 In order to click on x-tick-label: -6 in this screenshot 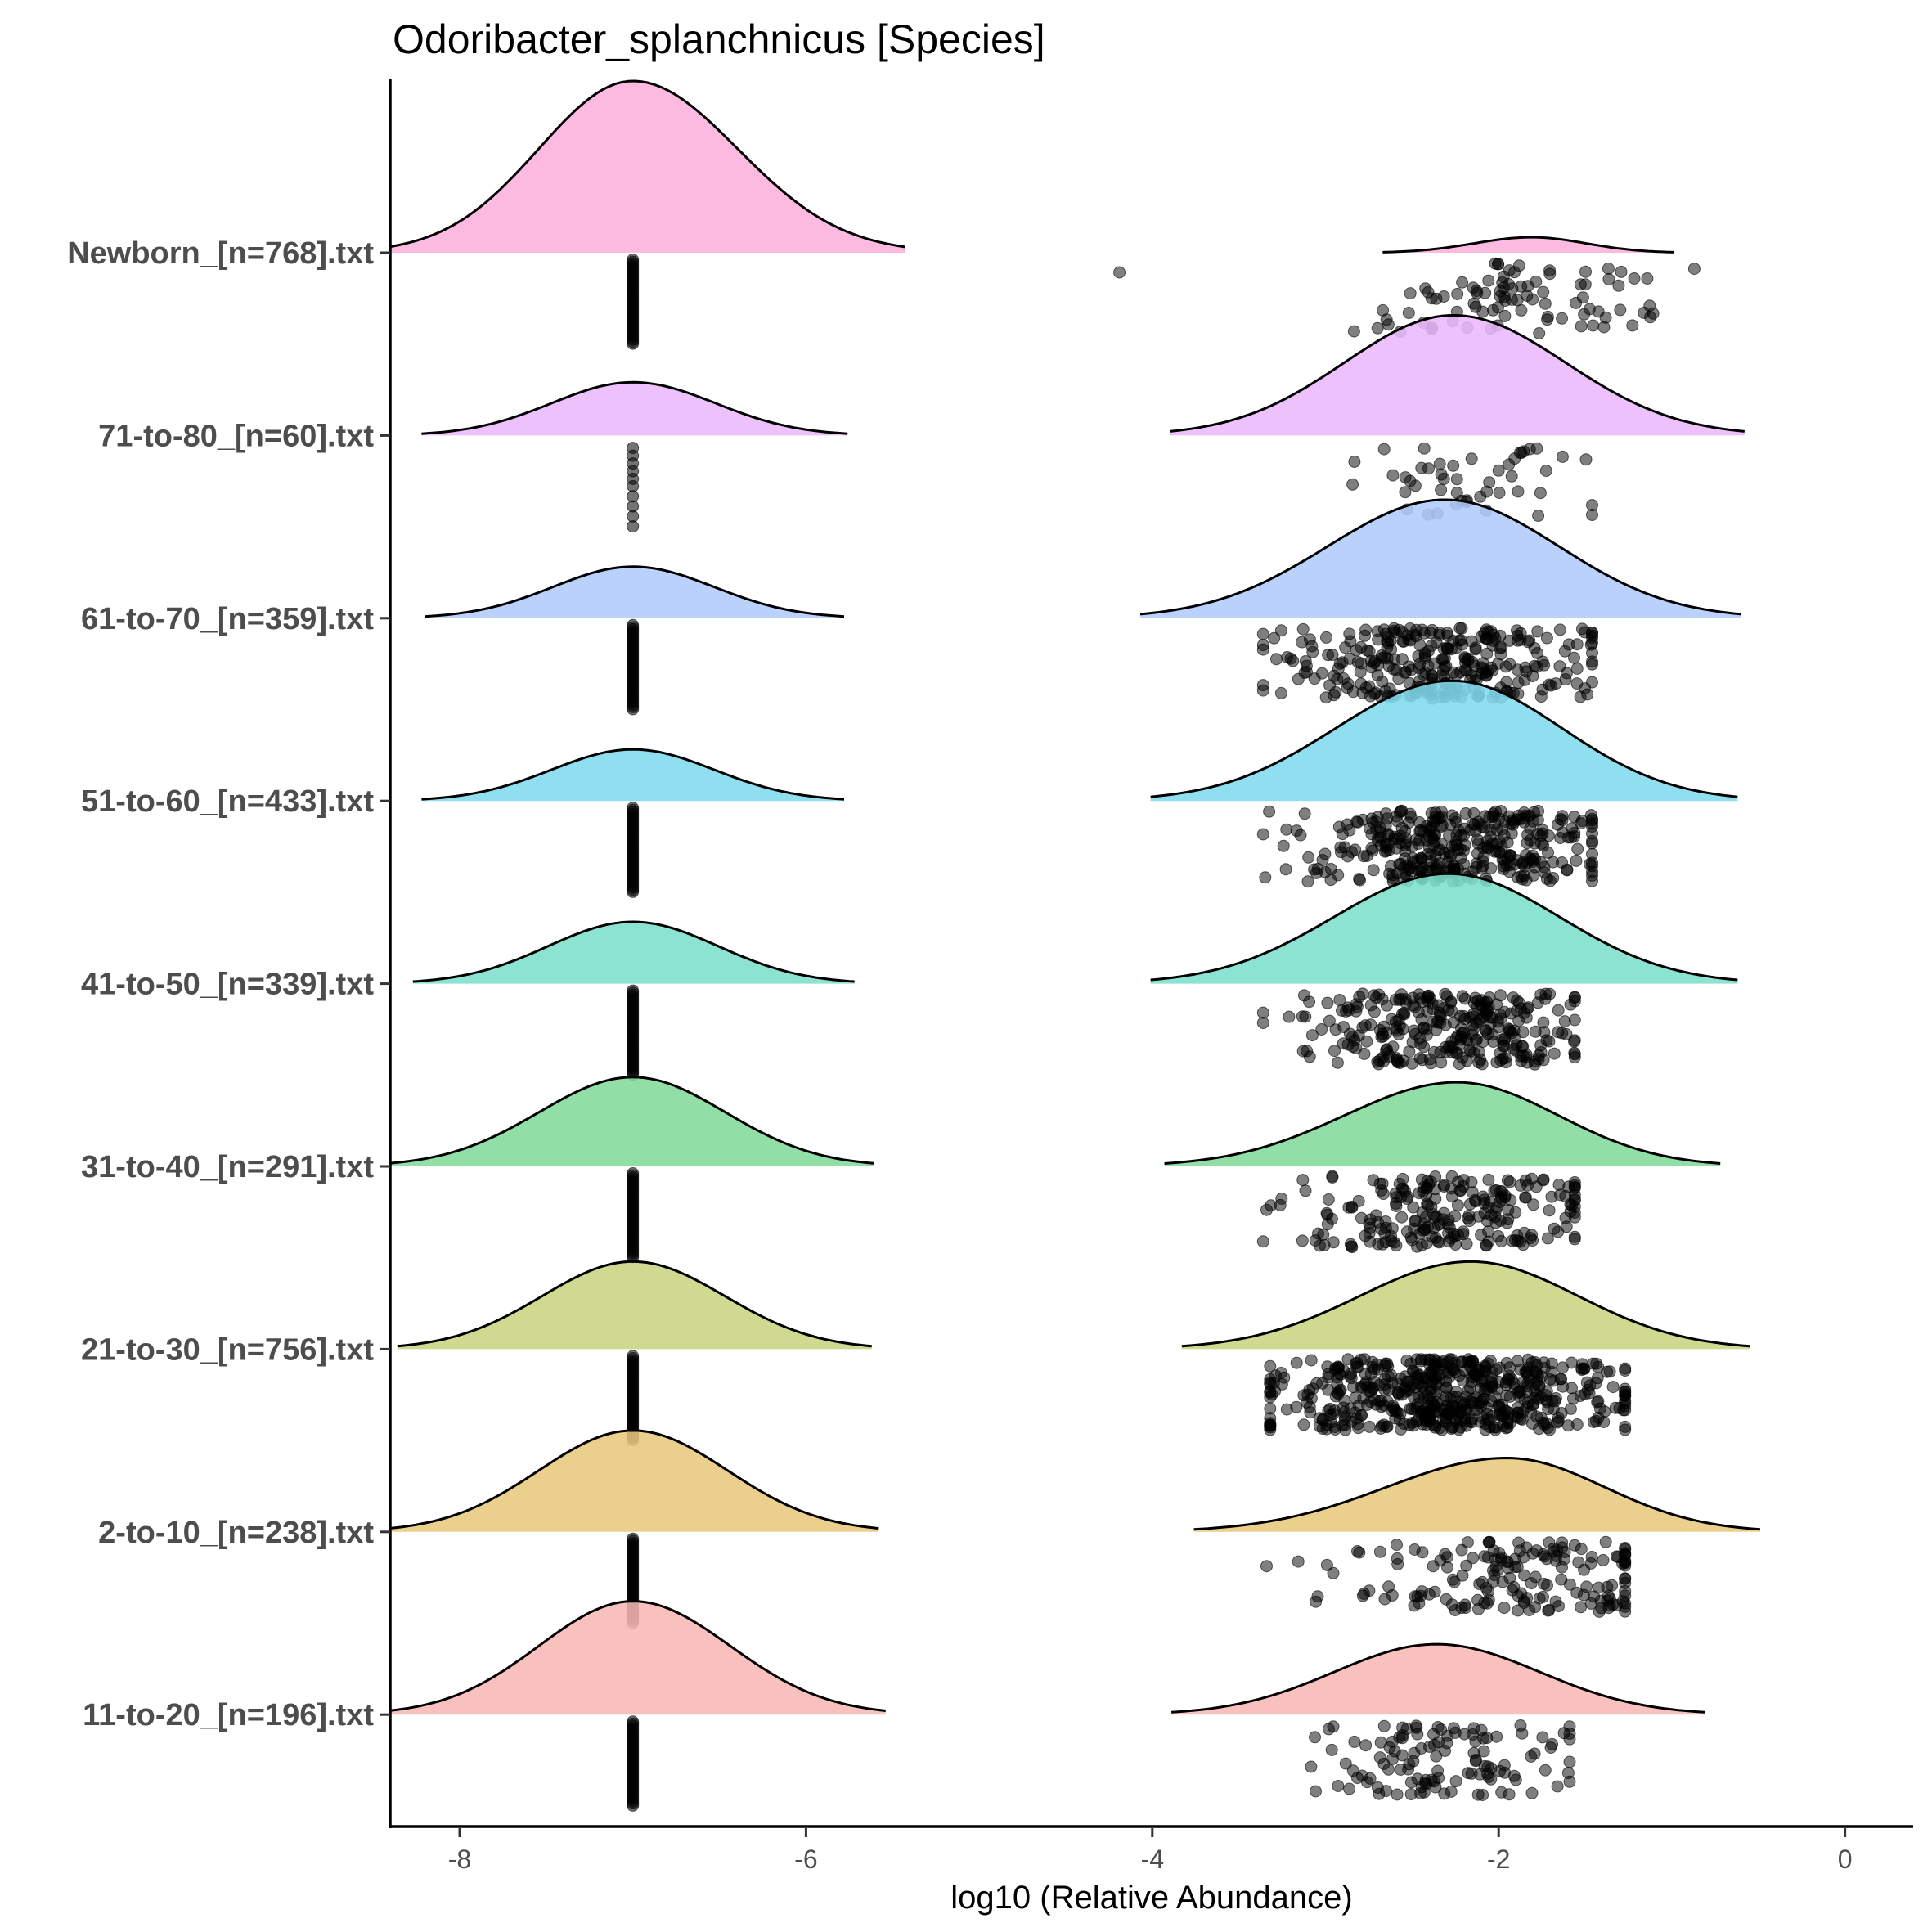, I will do `click(806, 1859)`.